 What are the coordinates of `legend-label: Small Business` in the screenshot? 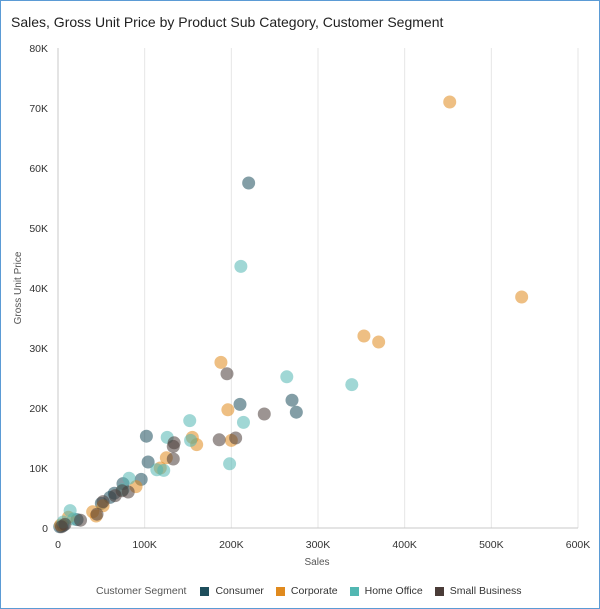 It's located at (485, 591).